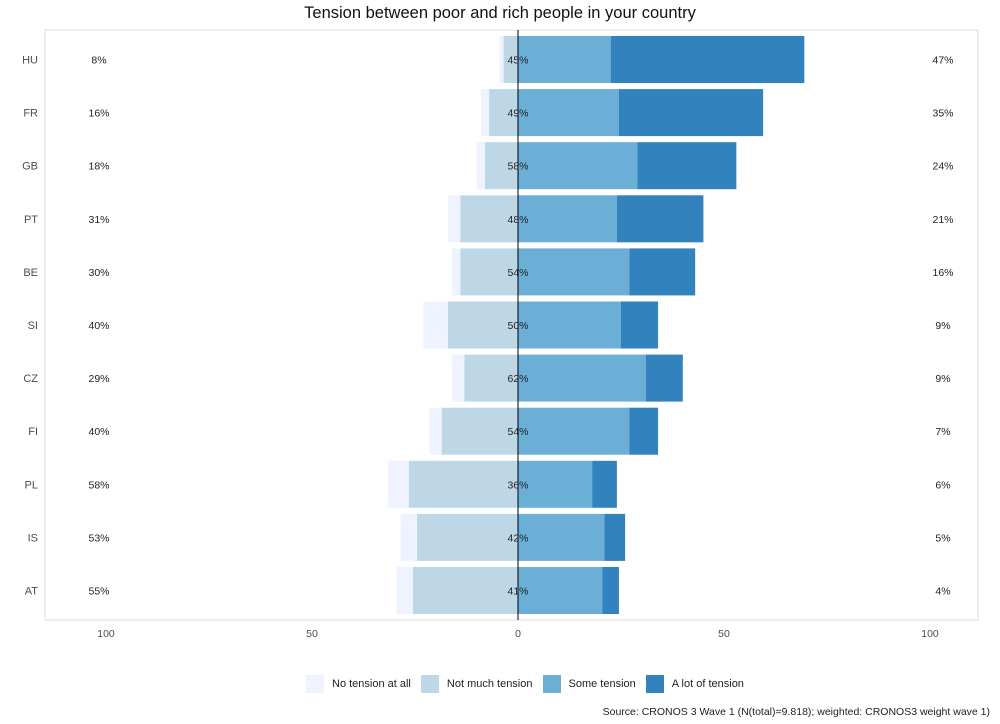 The width and height of the screenshot is (1000, 724). What do you see at coordinates (517, 485) in the screenshot?
I see `center-pct-label: 36%` at bounding box center [517, 485].